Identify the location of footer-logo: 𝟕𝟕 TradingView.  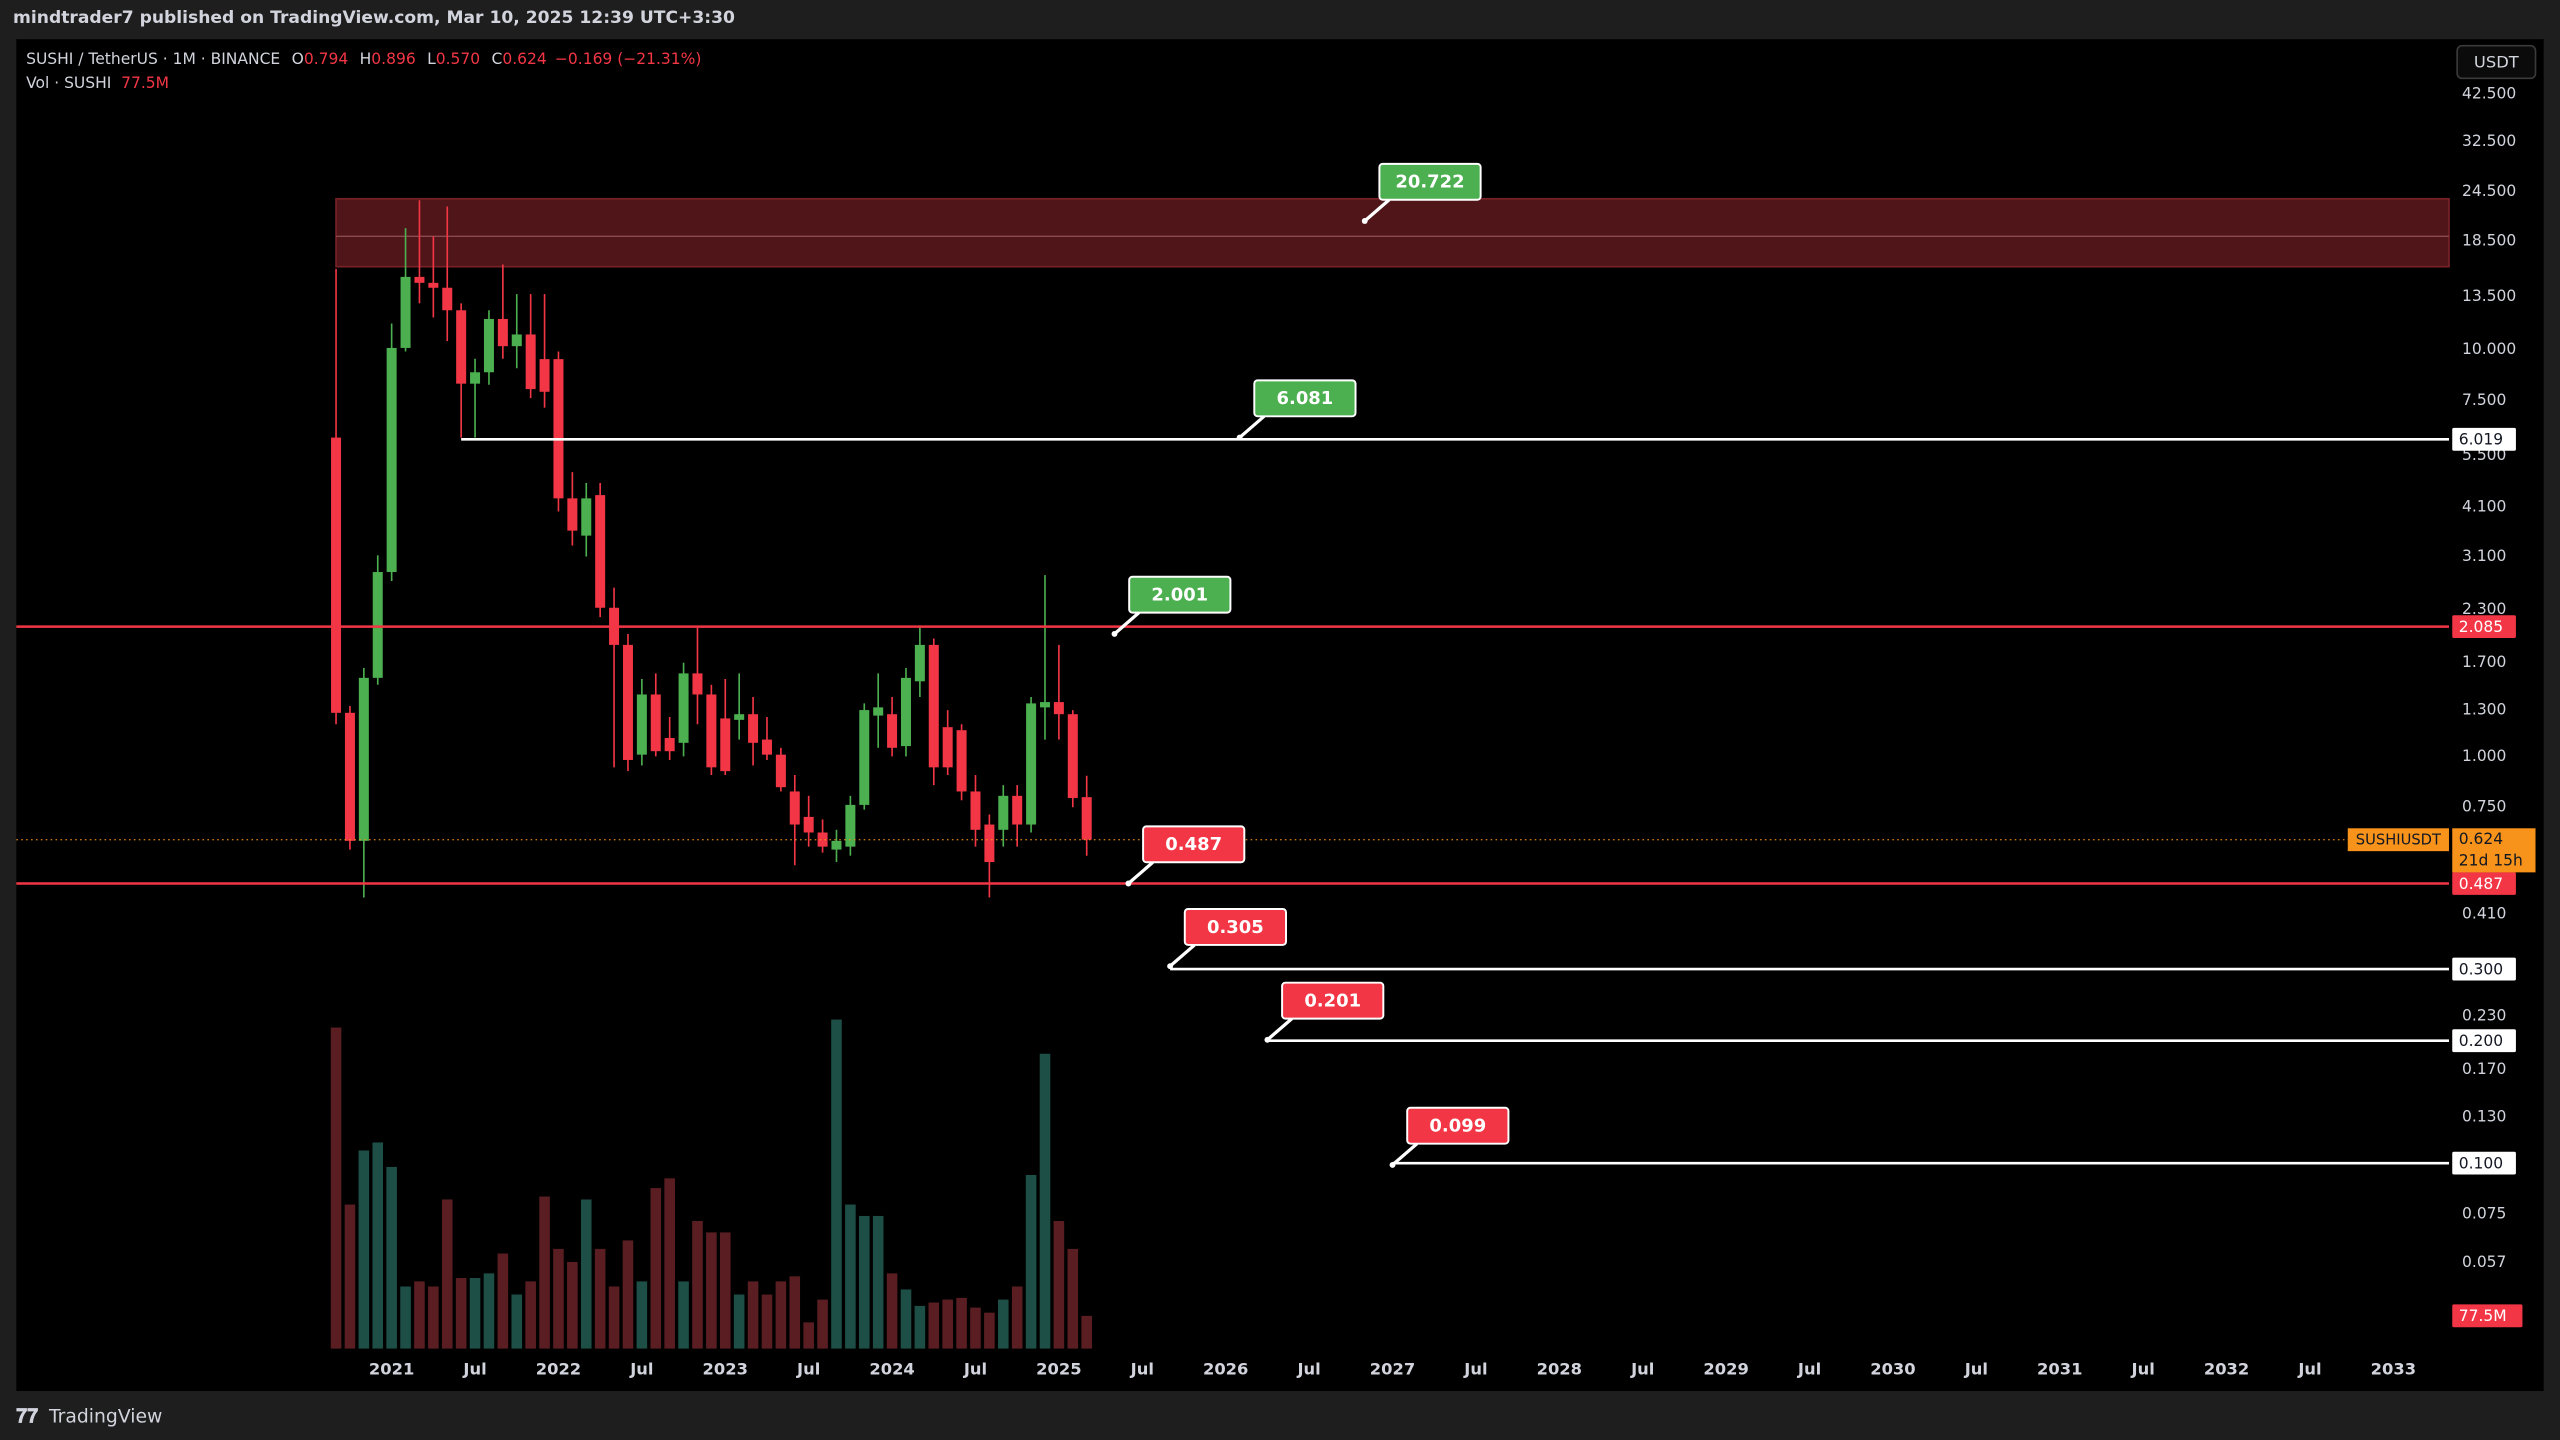
(89, 1416).